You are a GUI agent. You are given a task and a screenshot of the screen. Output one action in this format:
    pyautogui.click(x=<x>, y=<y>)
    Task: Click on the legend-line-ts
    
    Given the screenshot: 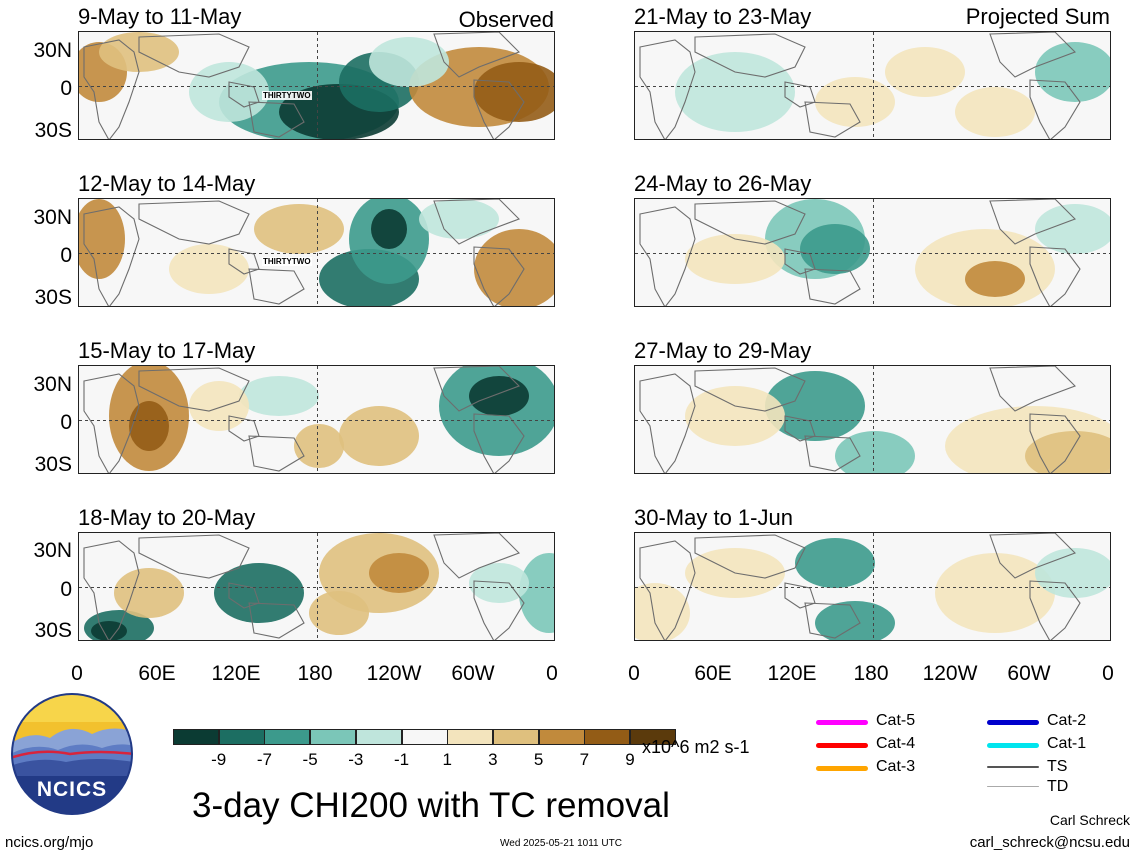 What is the action you would take?
    pyautogui.click(x=1013, y=767)
    